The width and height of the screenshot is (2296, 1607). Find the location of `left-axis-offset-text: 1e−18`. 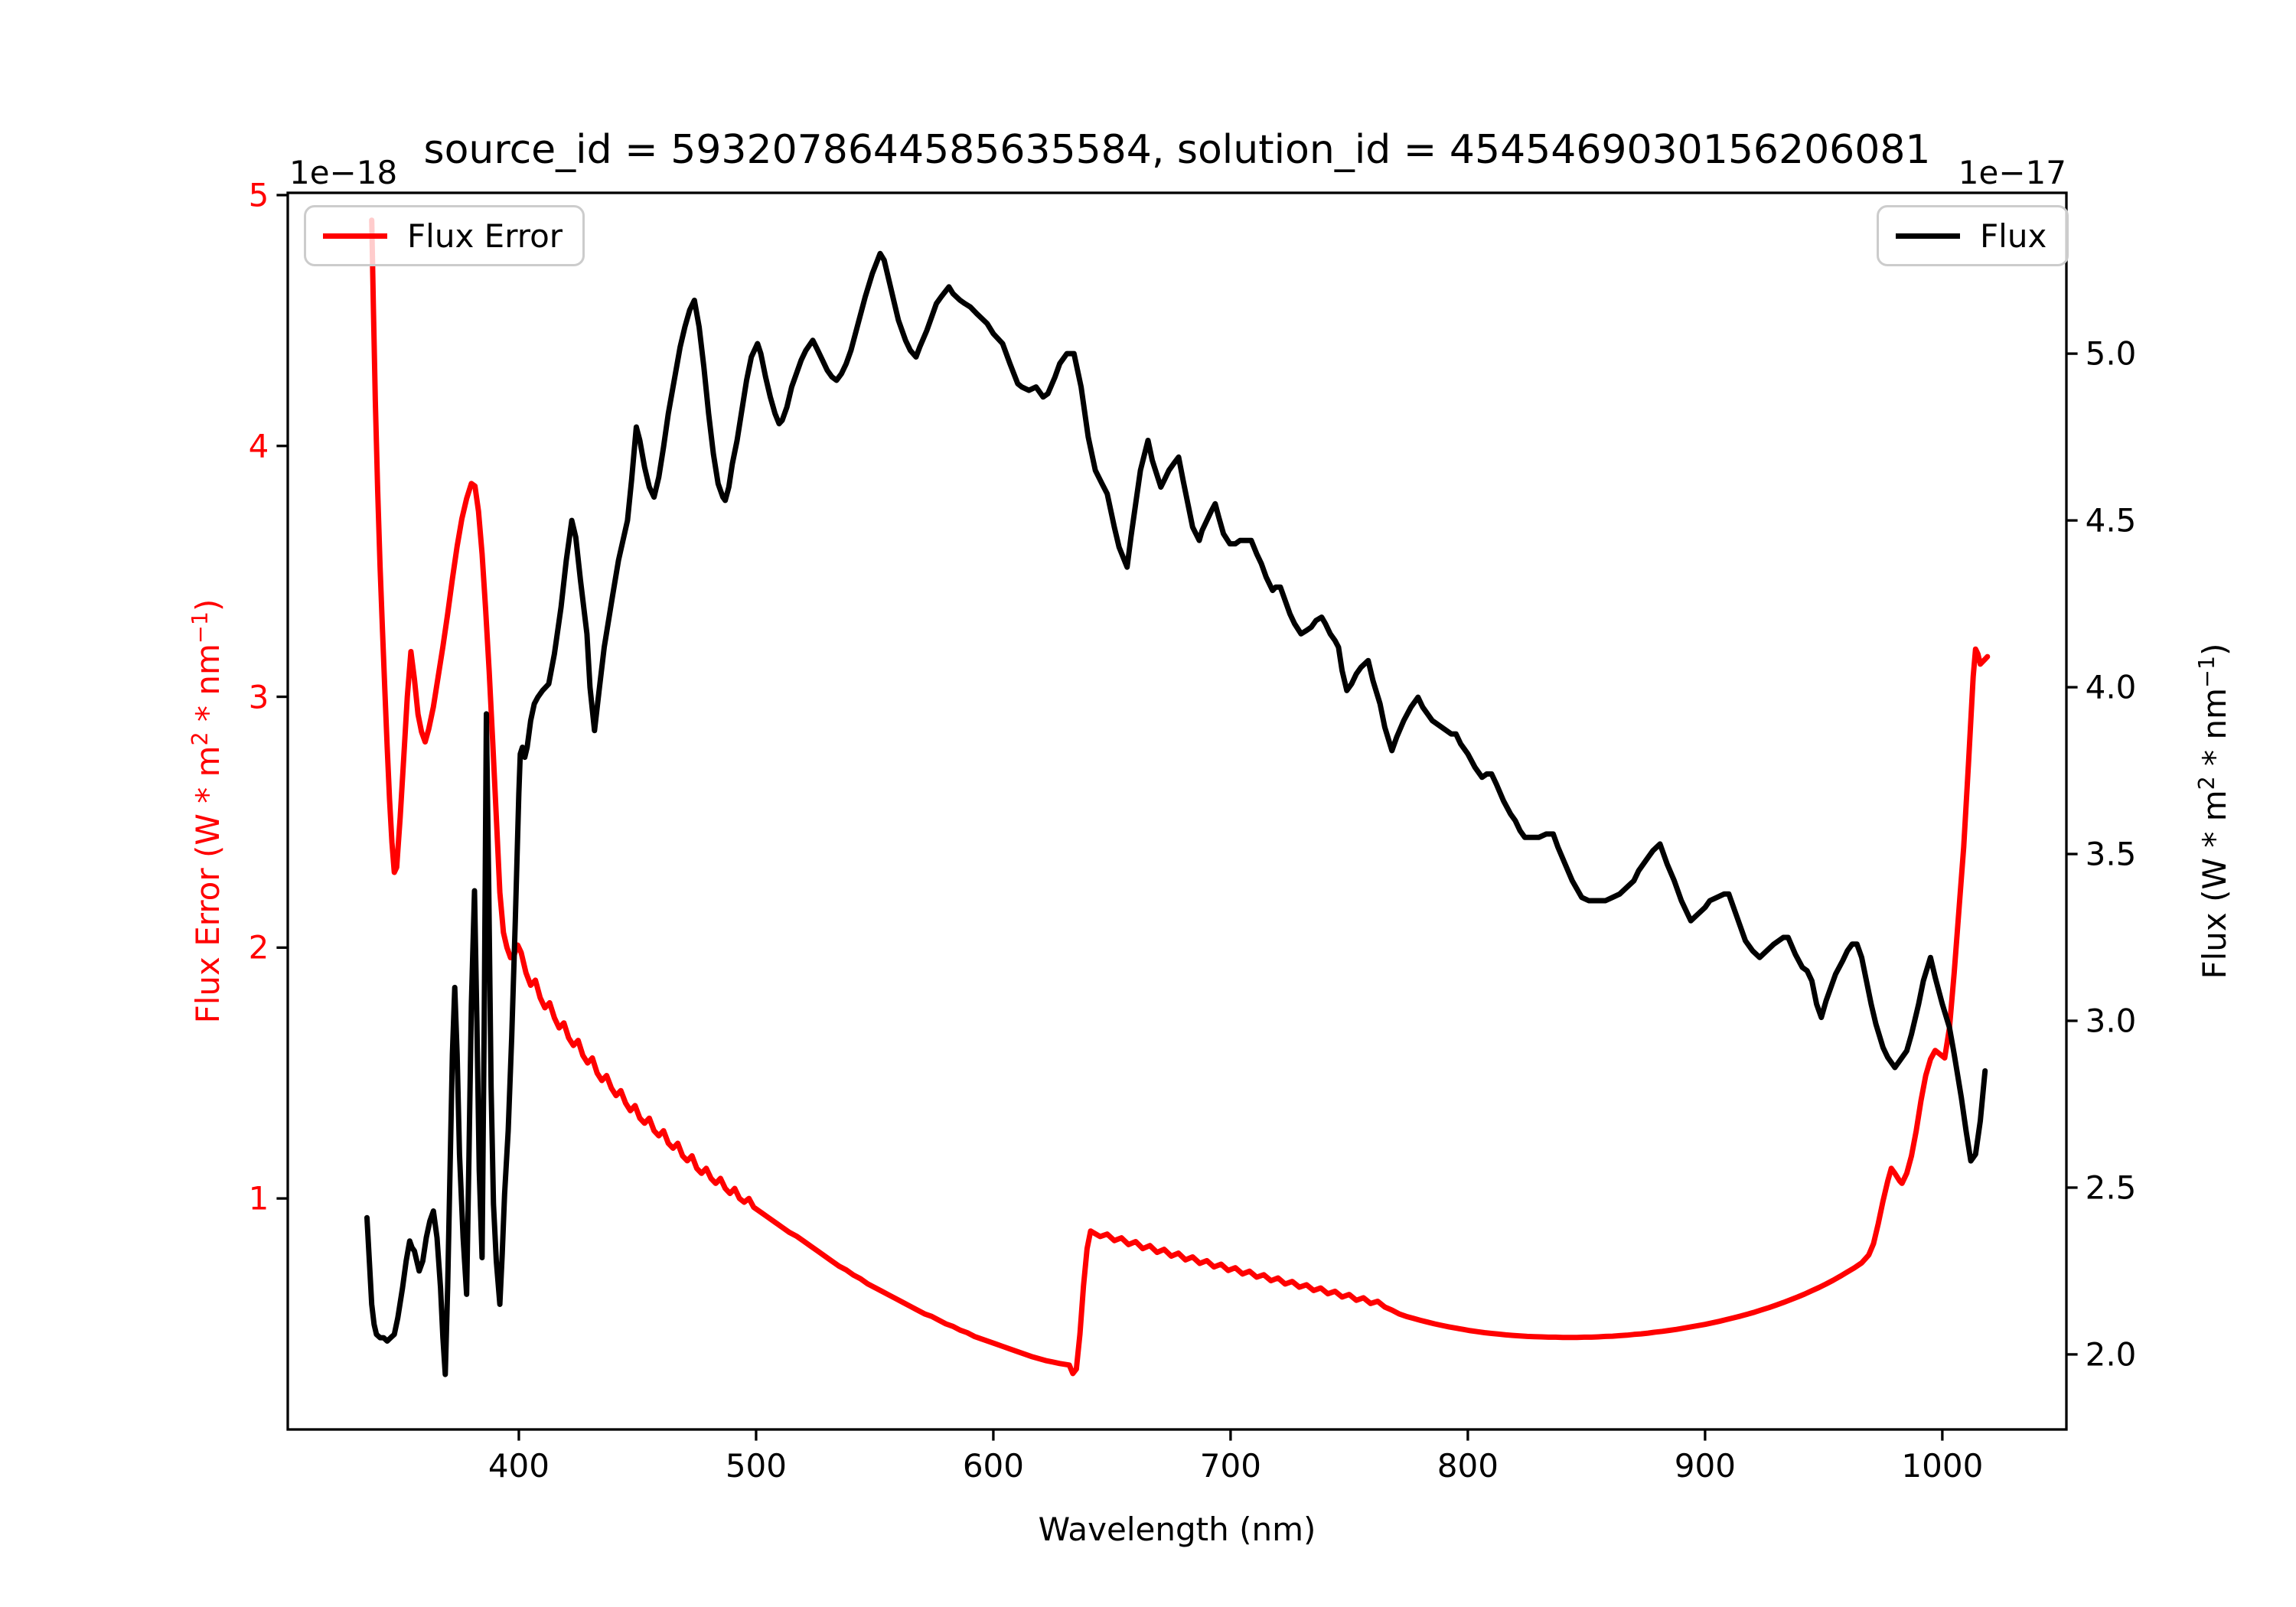

left-axis-offset-text: 1e−18 is located at coordinates (343, 172).